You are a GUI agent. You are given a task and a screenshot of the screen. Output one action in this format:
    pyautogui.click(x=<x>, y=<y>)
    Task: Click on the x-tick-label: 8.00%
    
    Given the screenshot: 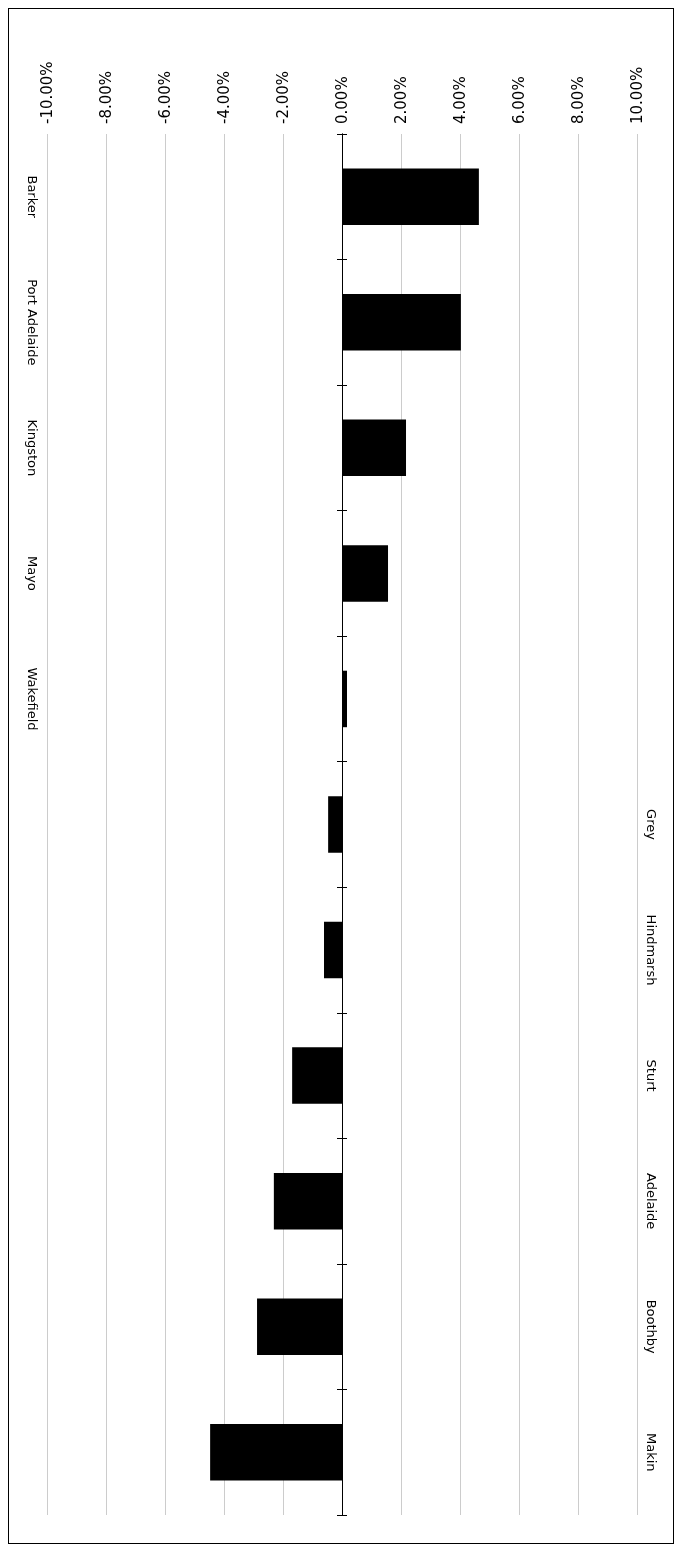 What is the action you would take?
    pyautogui.click(x=578, y=100)
    